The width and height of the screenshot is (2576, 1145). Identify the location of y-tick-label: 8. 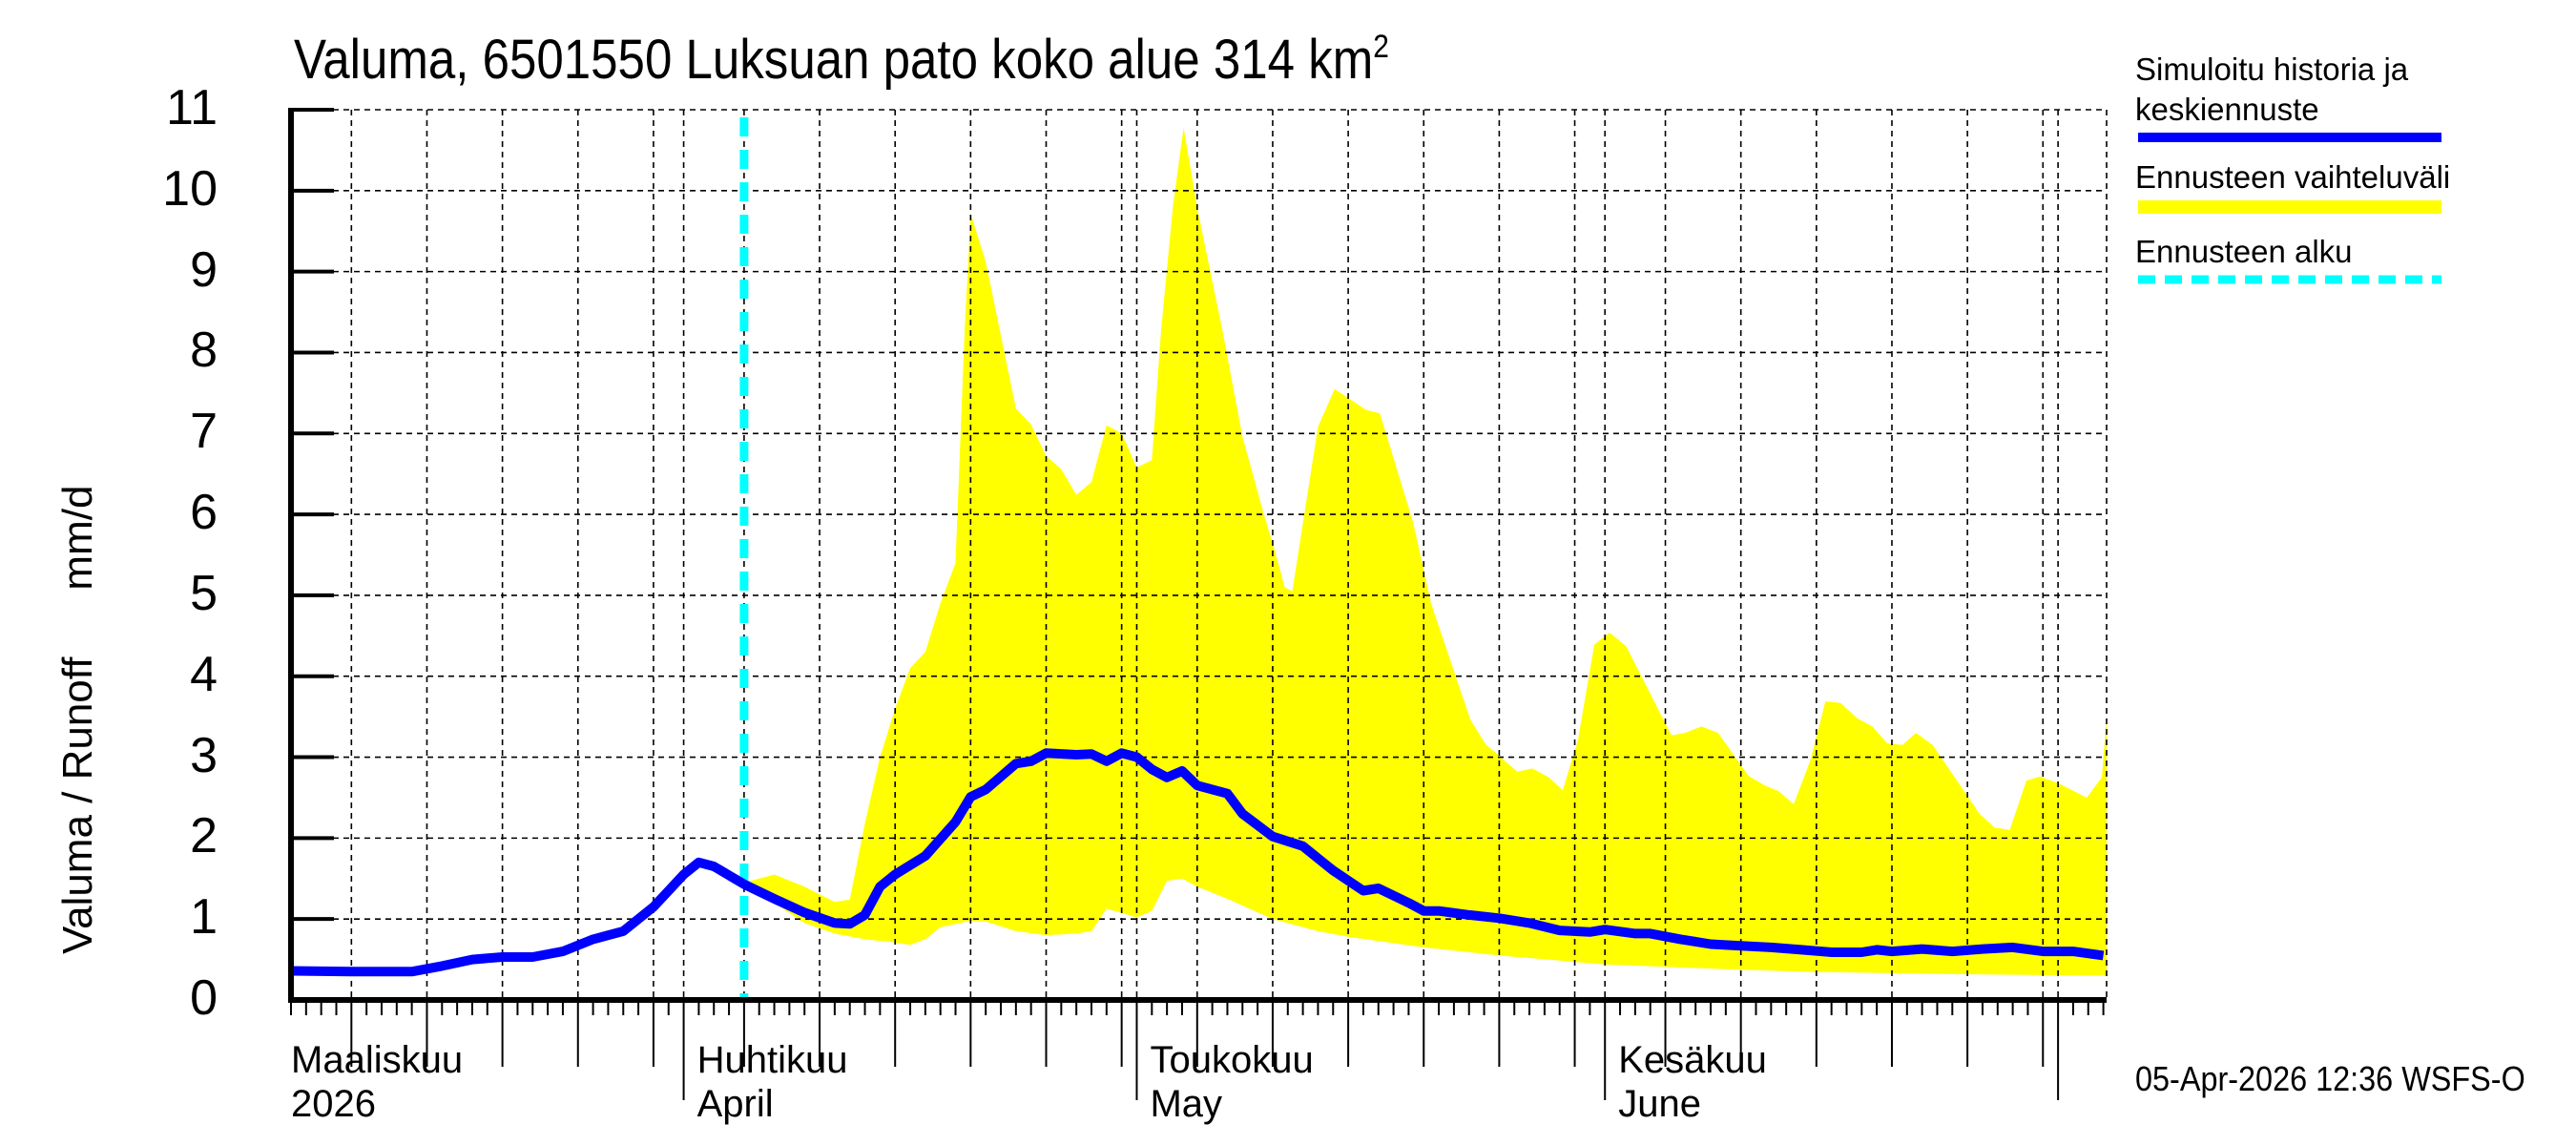
(204, 351).